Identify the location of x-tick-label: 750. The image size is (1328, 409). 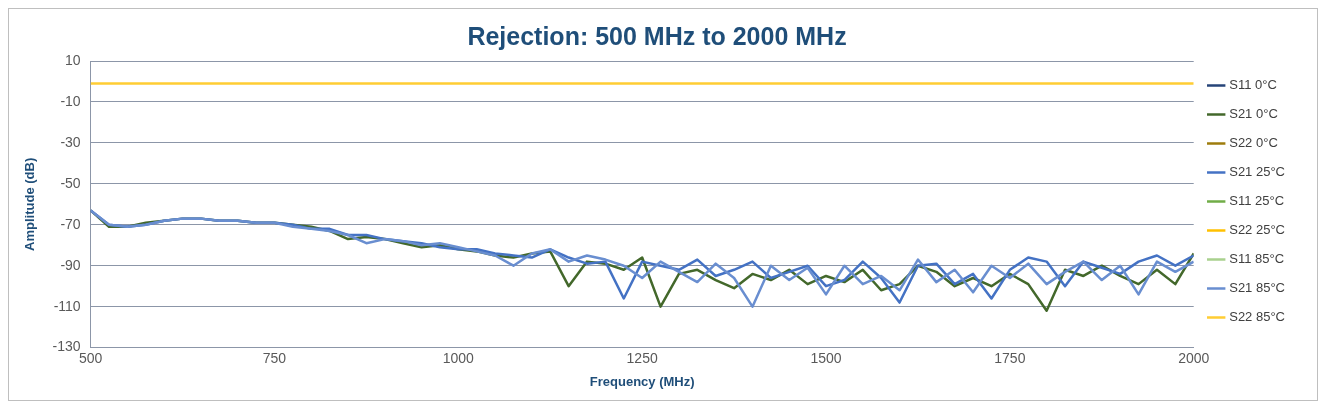
(274, 357).